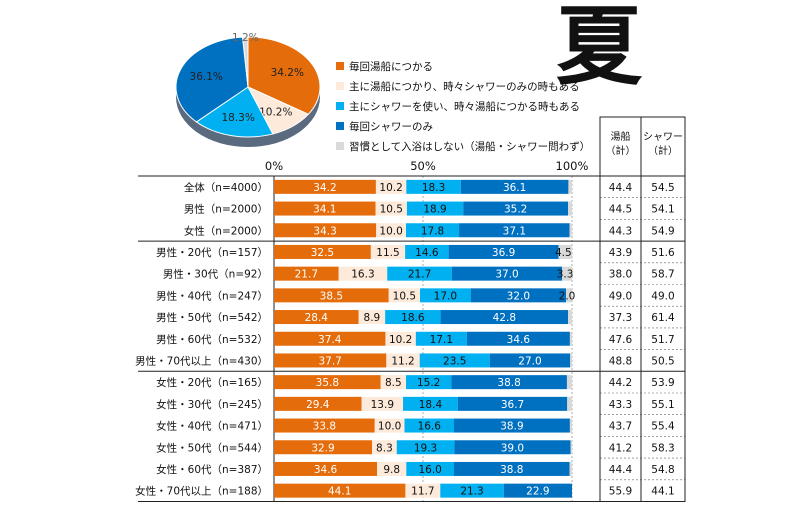 The height and width of the screenshot is (527, 810). What do you see at coordinates (572, 166) in the screenshot?
I see `x-tick-label: 100%` at bounding box center [572, 166].